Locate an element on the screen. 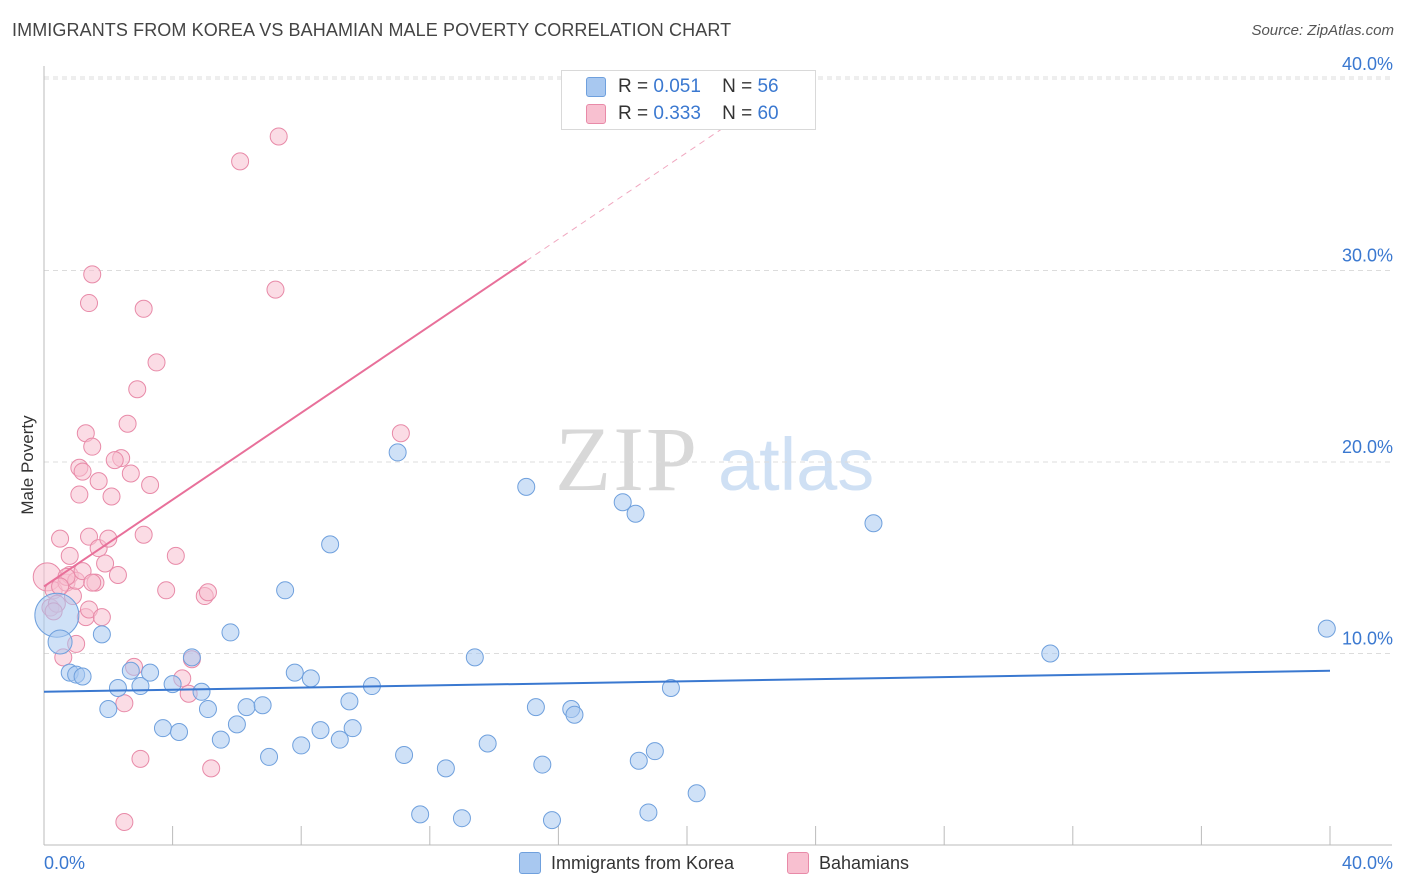 This screenshot has height=892, width=1406. y-tick-label: 20.0% is located at coordinates (1367, 447).